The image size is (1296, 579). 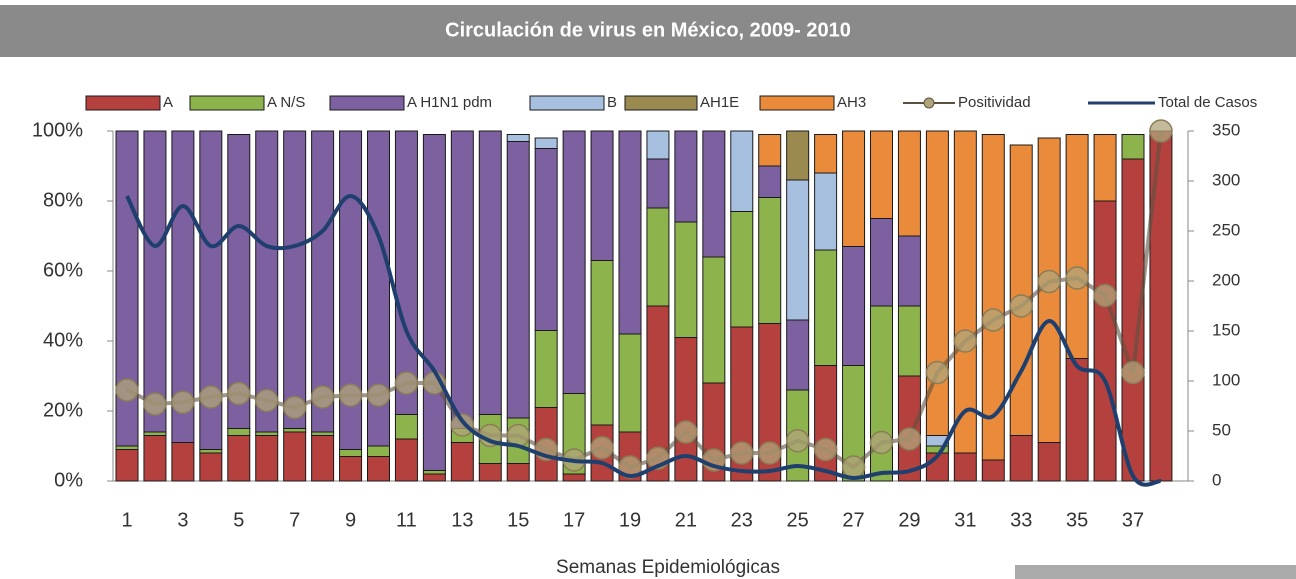 I want to click on y2-tick-label: 250, so click(x=1226, y=229).